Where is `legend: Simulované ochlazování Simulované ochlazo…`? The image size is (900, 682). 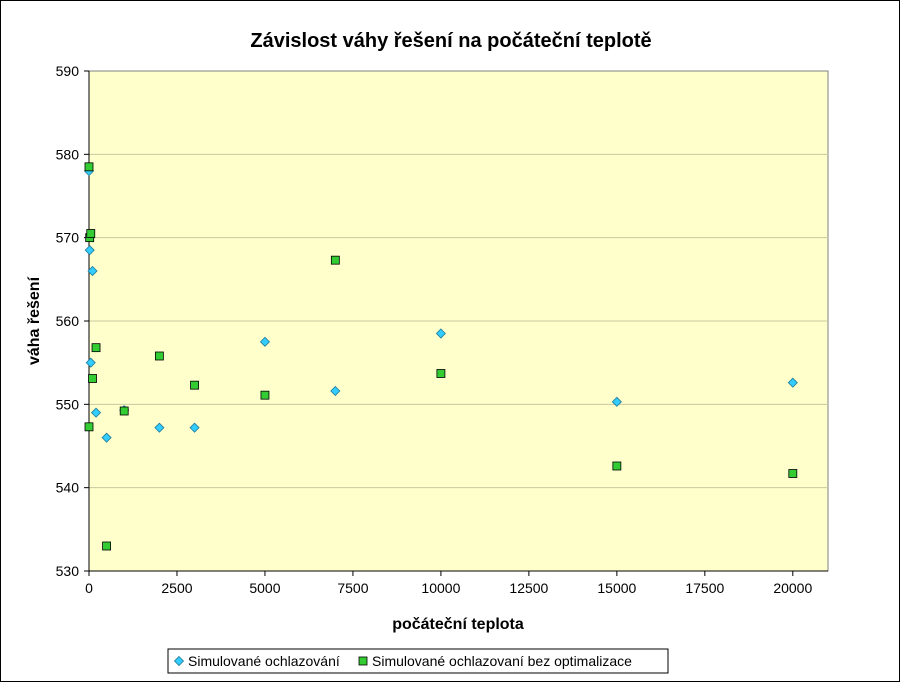 legend: Simulované ochlazování Simulované ochlazo… is located at coordinates (418, 661).